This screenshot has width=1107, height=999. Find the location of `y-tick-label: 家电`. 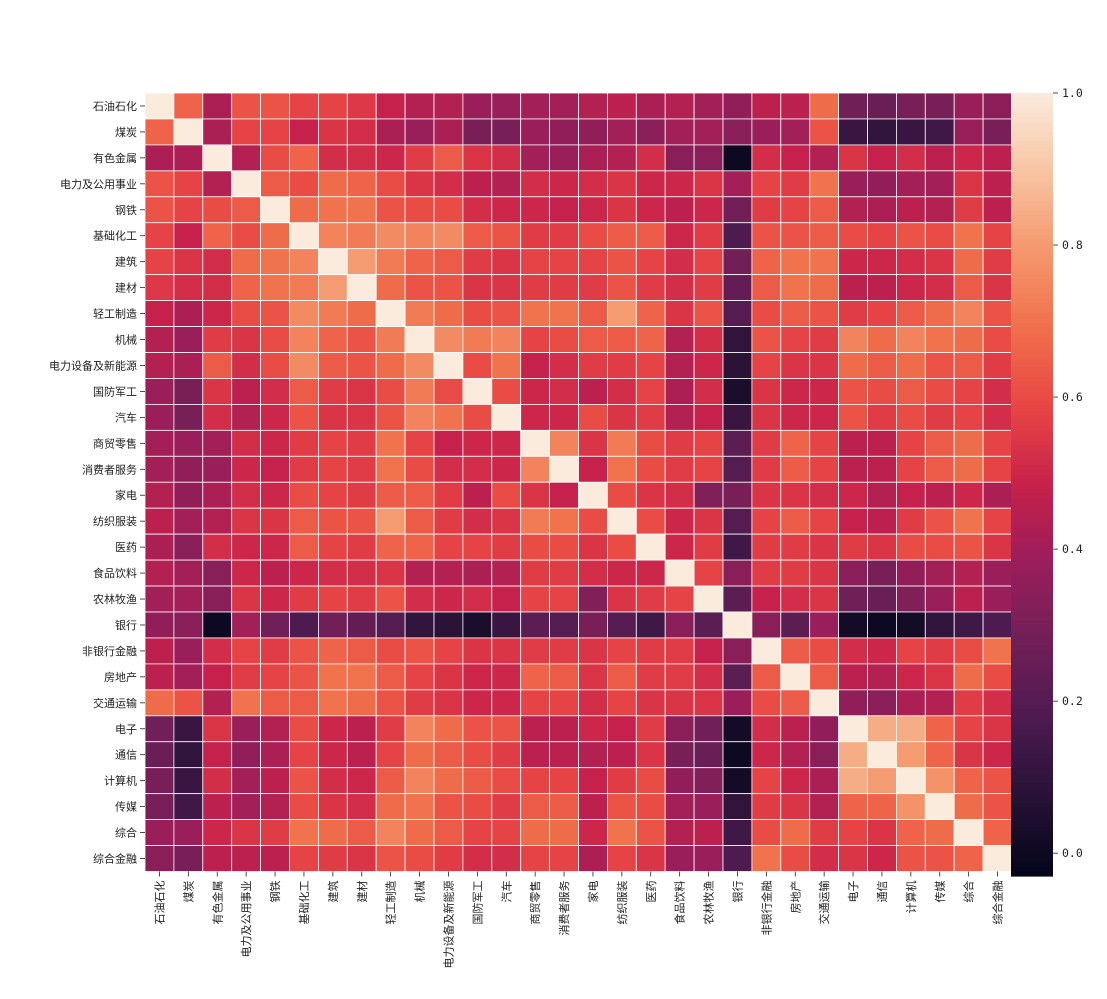

y-tick-label: 家电 is located at coordinates (126, 495).